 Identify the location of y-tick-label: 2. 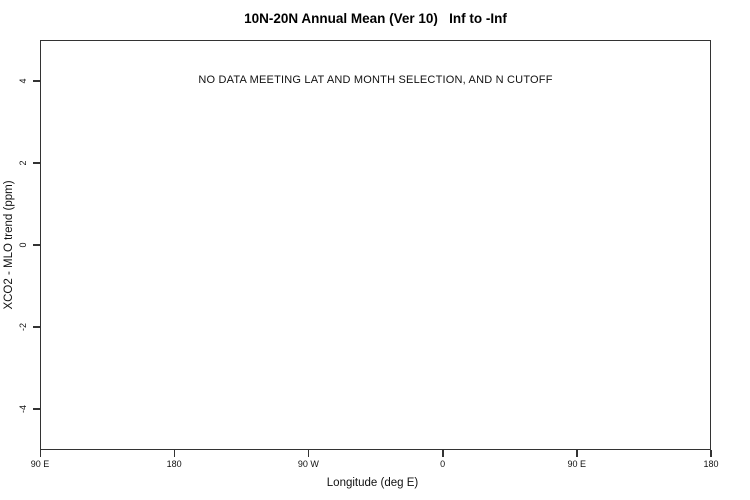
(23, 163).